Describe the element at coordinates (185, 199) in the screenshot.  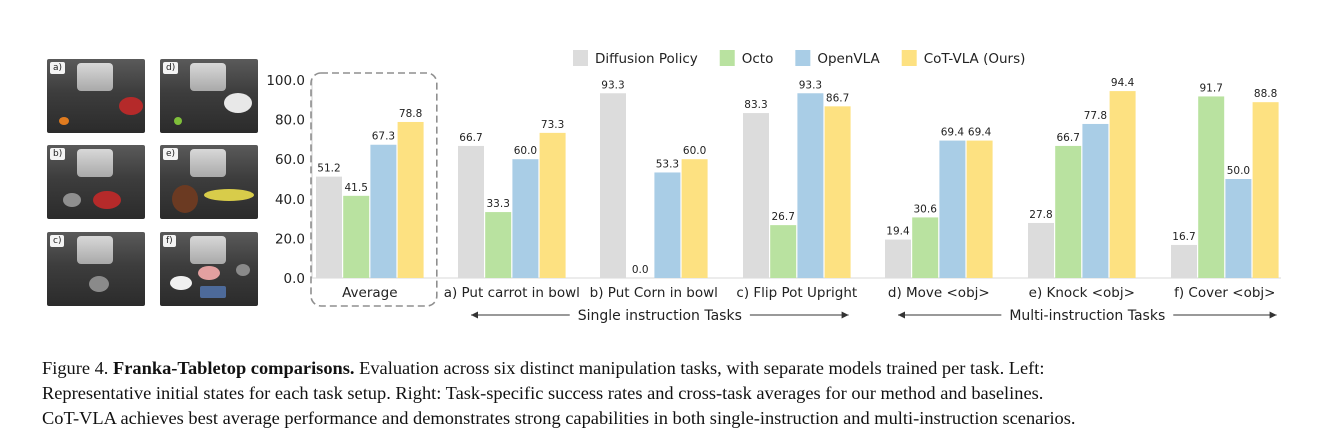
I see `plush-toy-object` at that location.